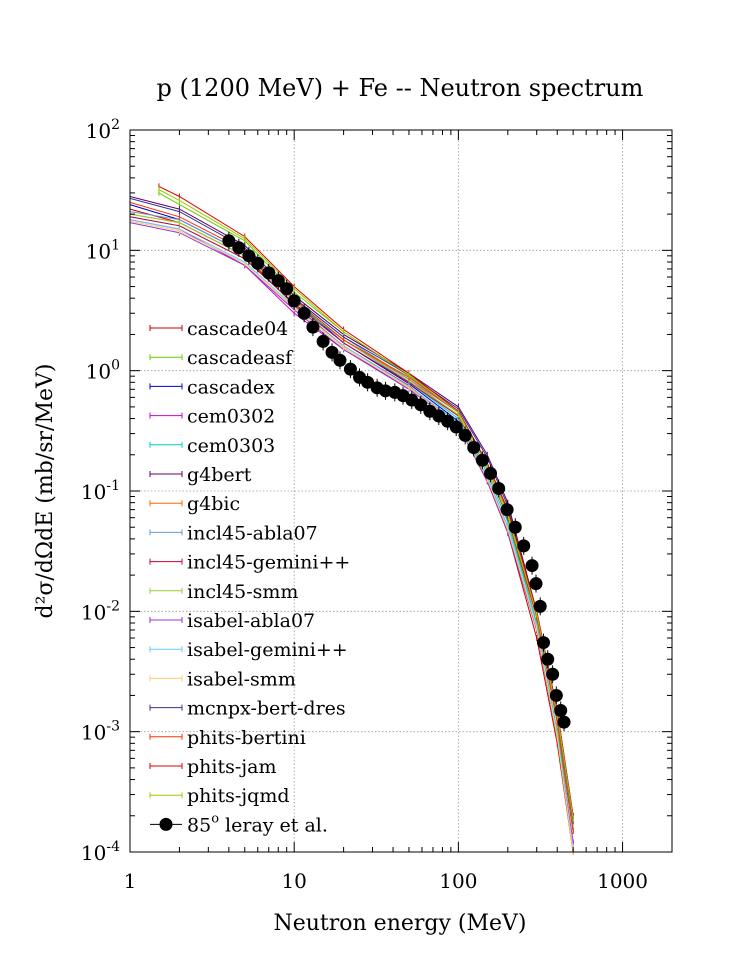 This screenshot has width=750, height=970. Describe the element at coordinates (622, 881) in the screenshot. I see `x-tick-label: 1000` at that location.